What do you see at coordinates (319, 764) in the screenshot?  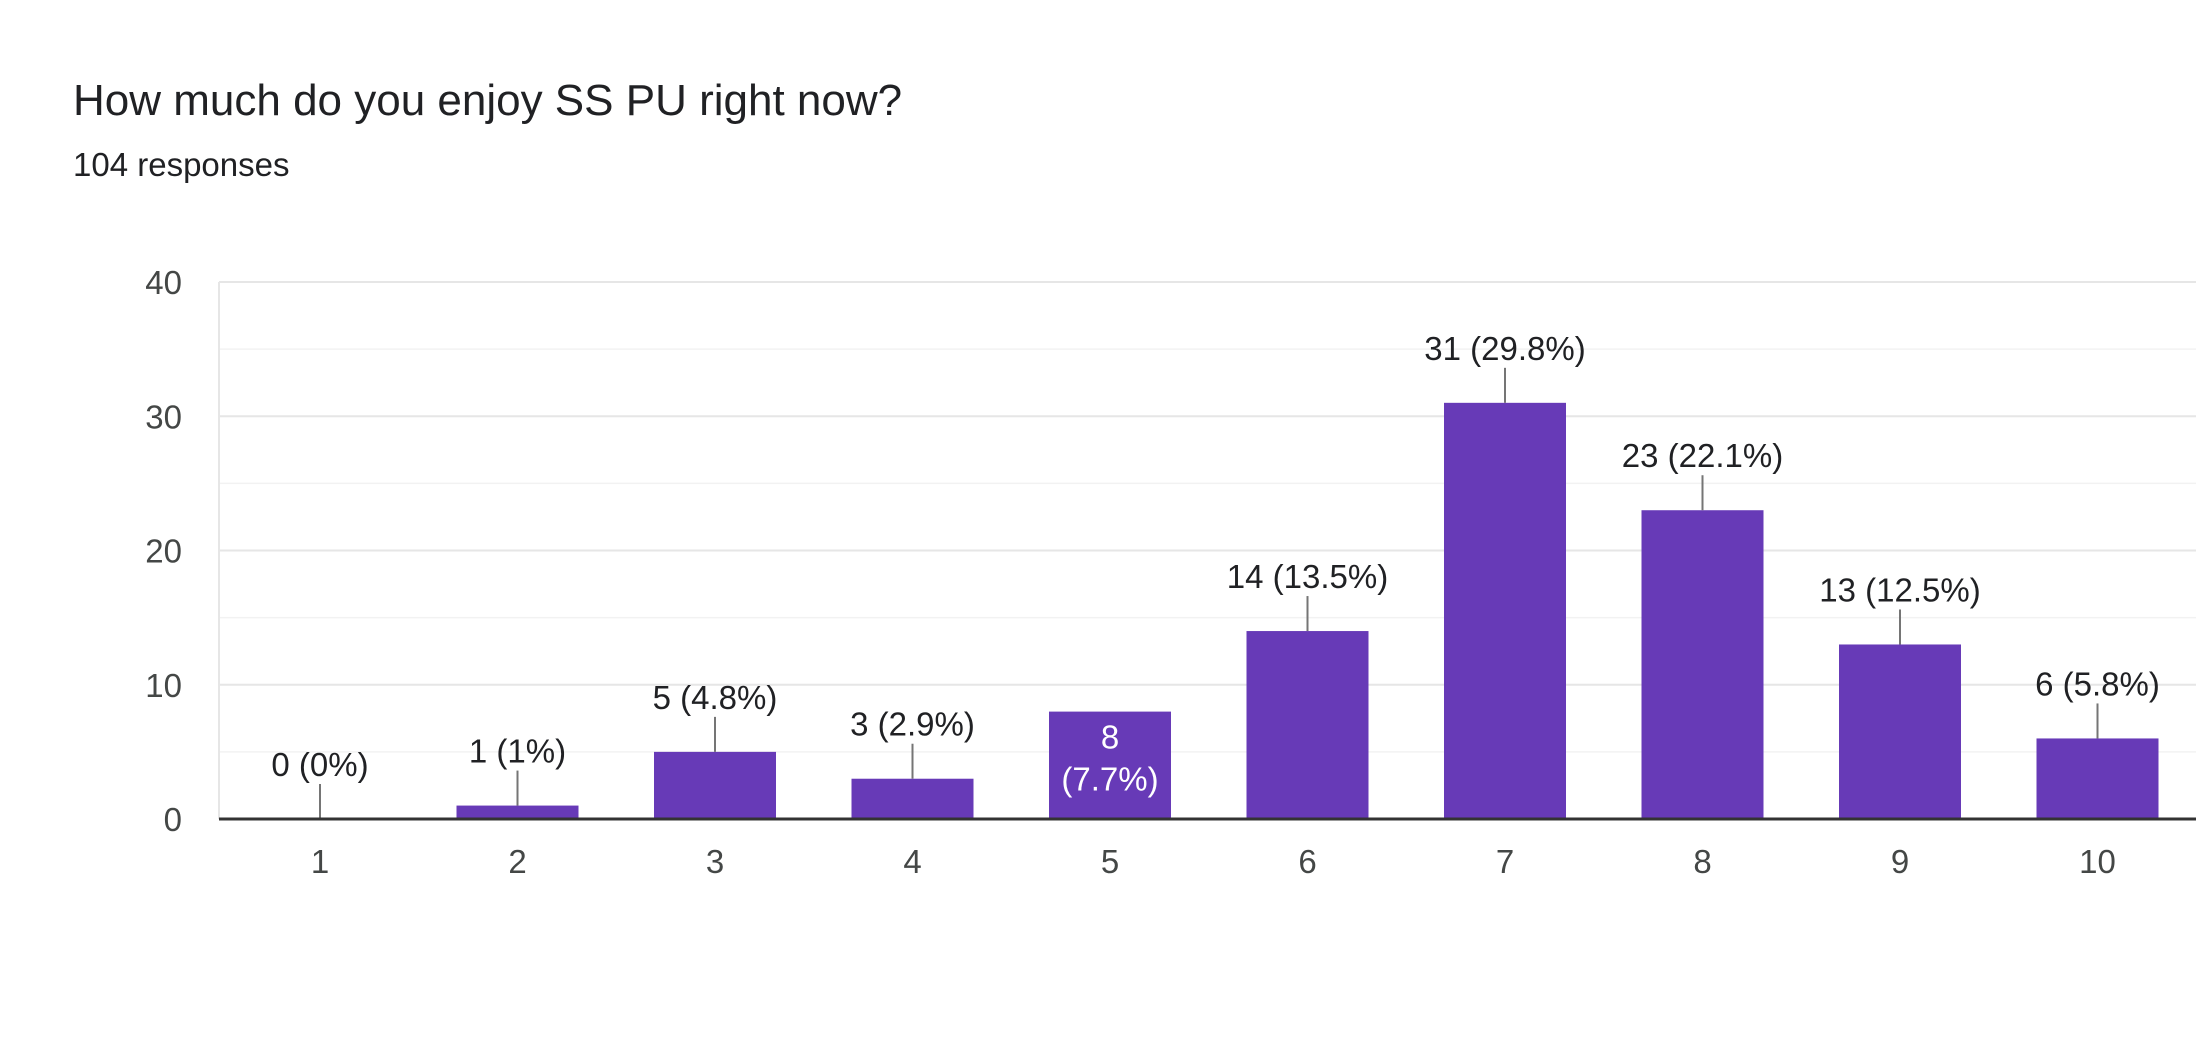 I see `data-label-1: 0 (0%)` at bounding box center [319, 764].